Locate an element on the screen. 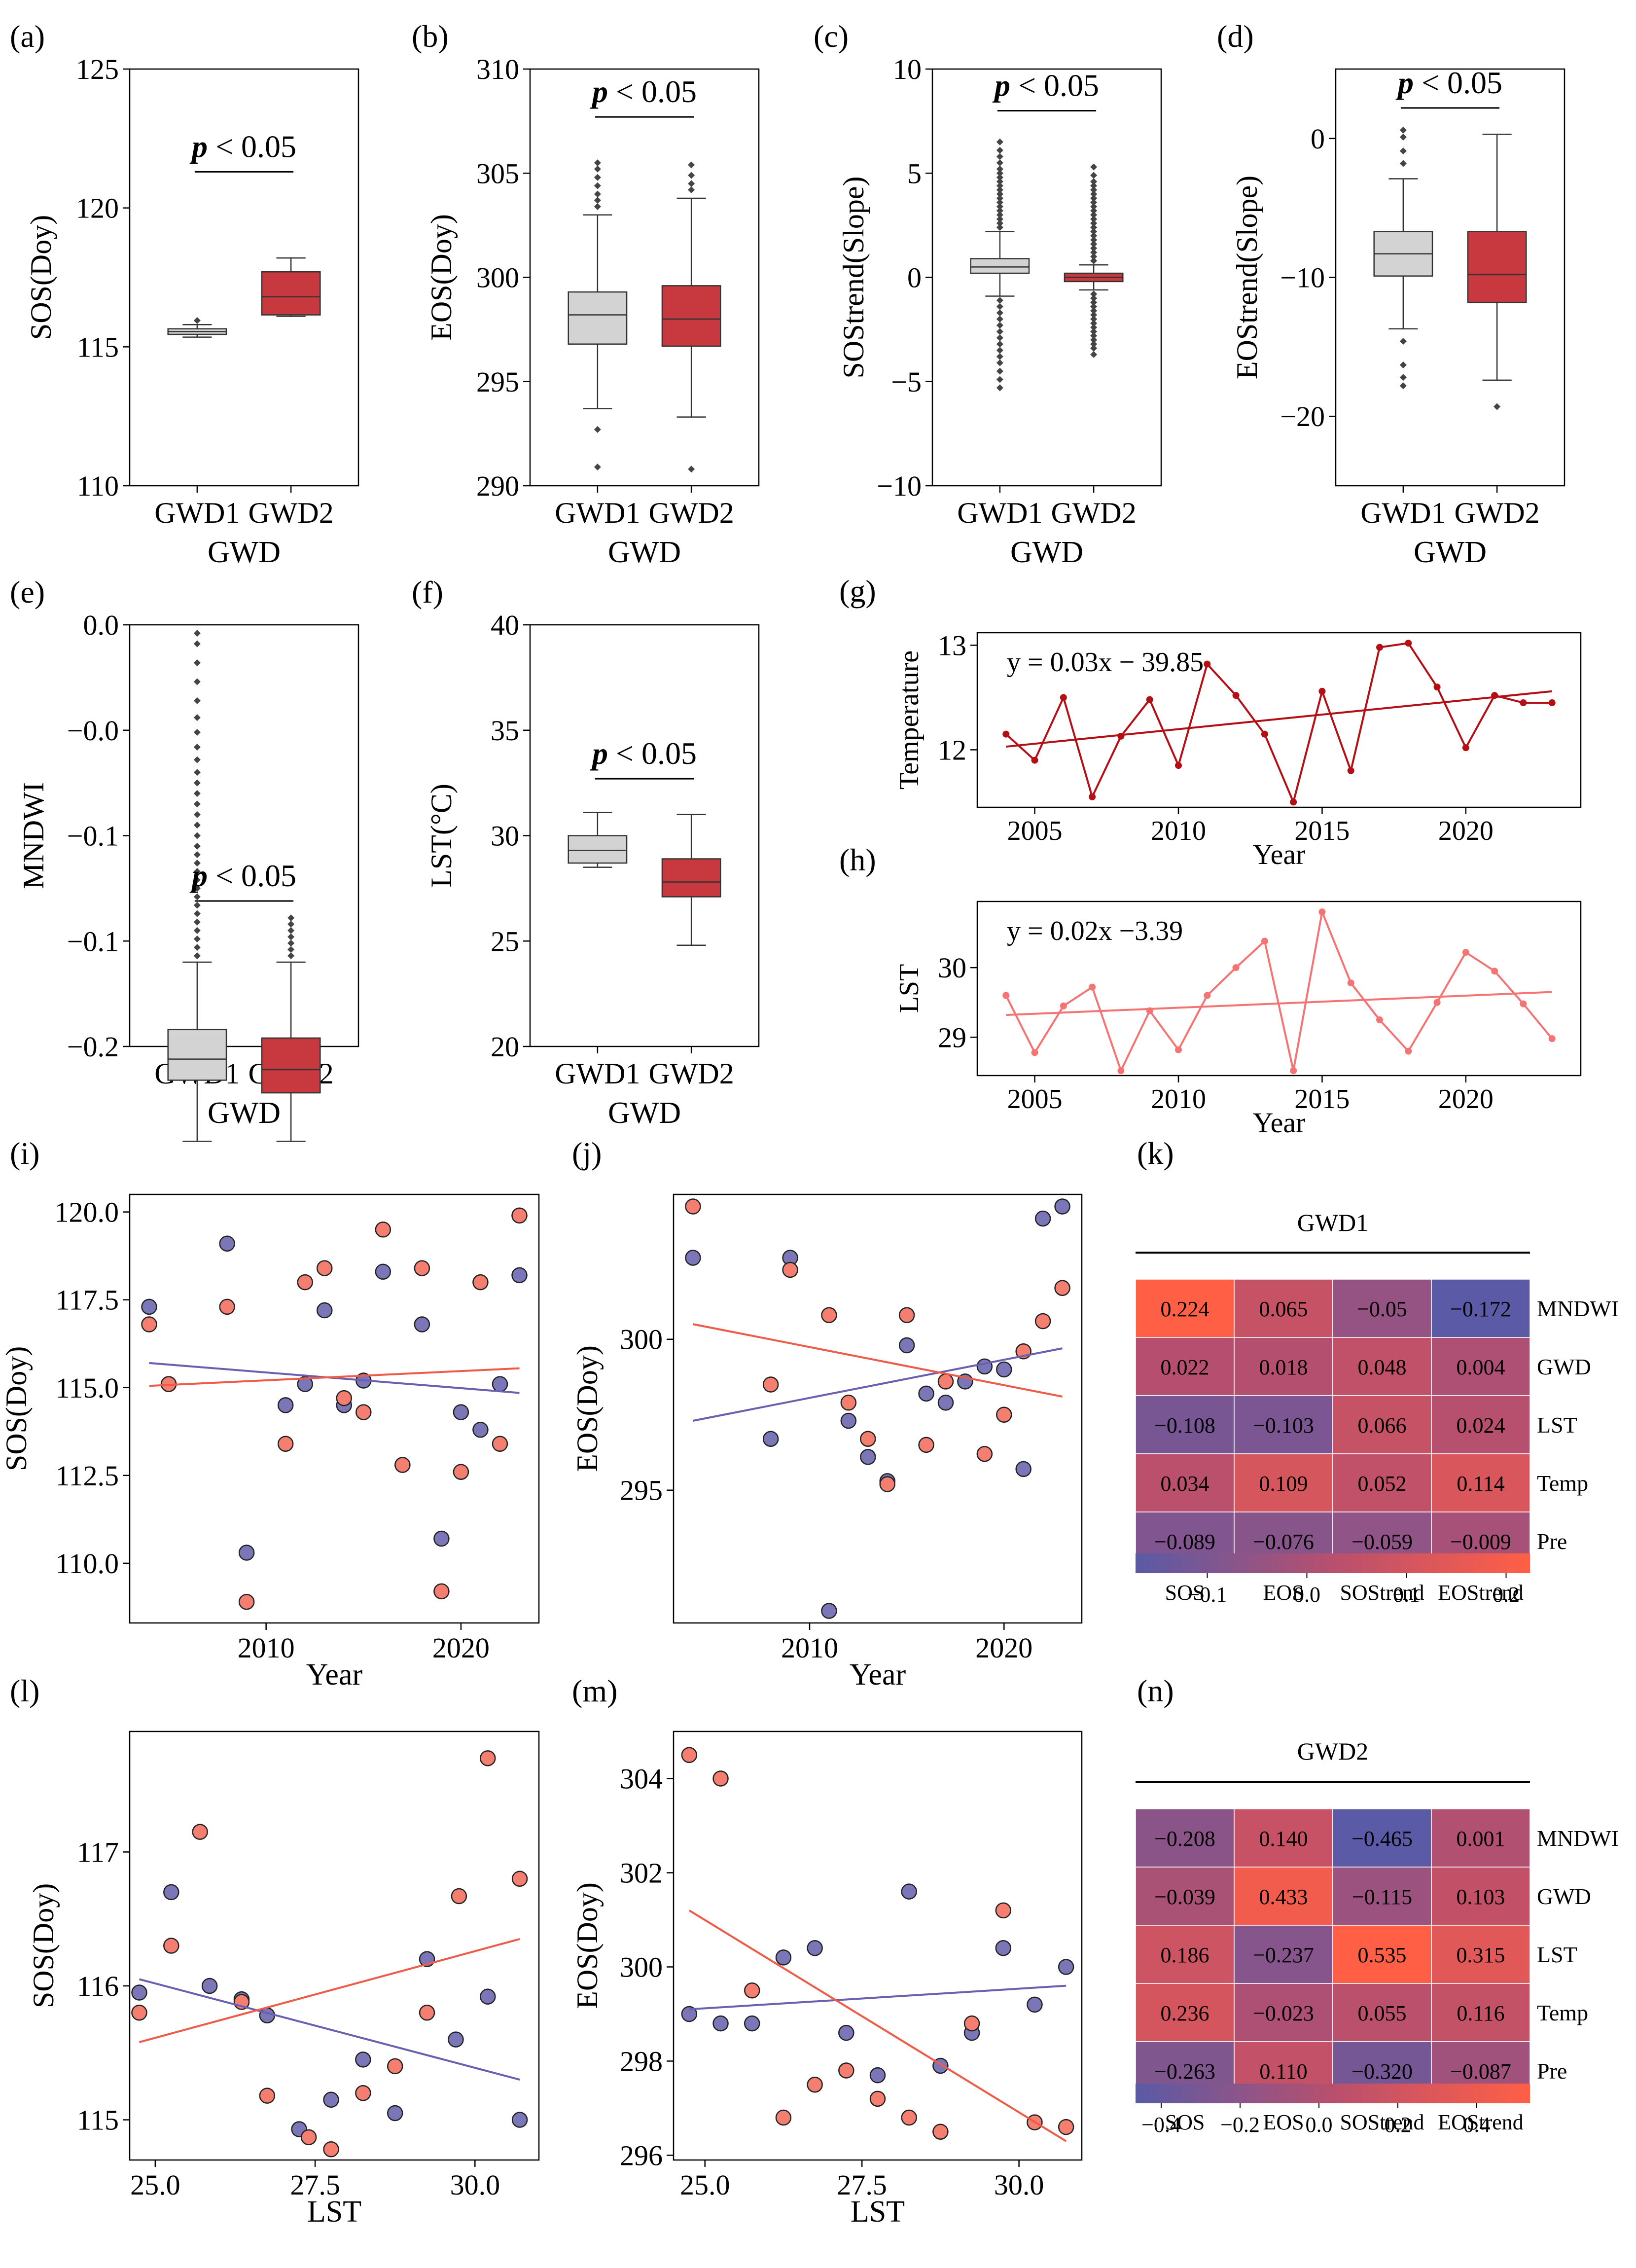  y-tick-label: 35 is located at coordinates (505, 731).